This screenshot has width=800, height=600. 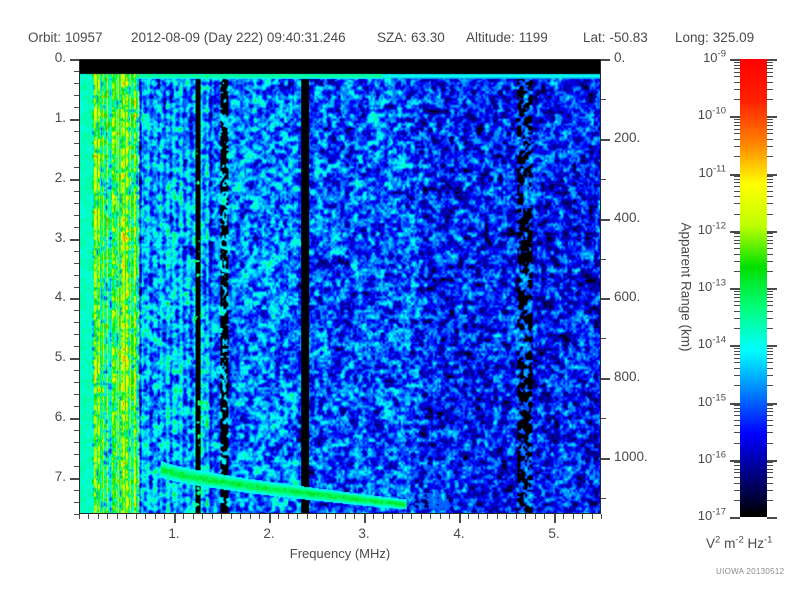 I want to click on x-tick-label-2: 3., so click(x=364, y=533).